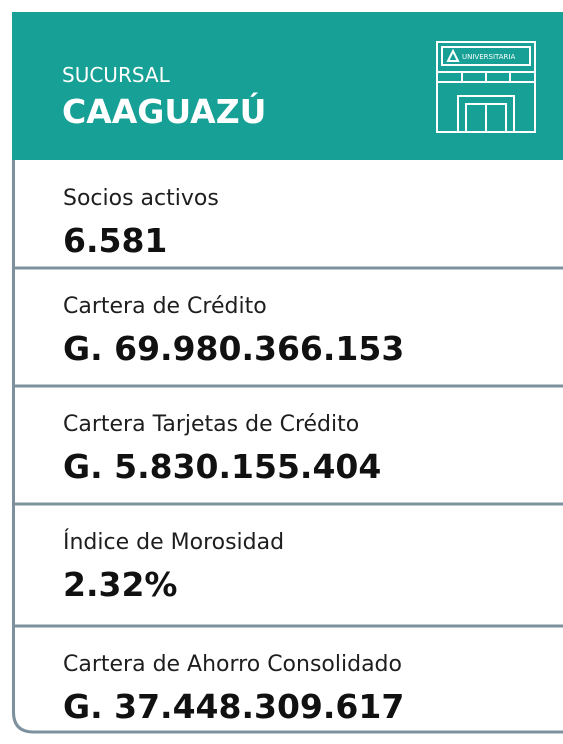 Image resolution: width=563 pixels, height=744 pixels. What do you see at coordinates (211, 424) in the screenshot?
I see `item-label: Cartera Tarjetas de Crédito` at bounding box center [211, 424].